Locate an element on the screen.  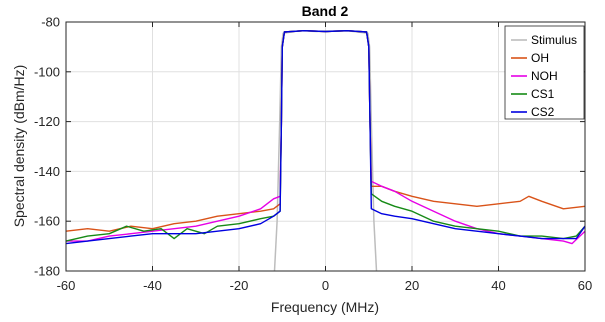
chart-title: Band 2 is located at coordinates (325, 11).